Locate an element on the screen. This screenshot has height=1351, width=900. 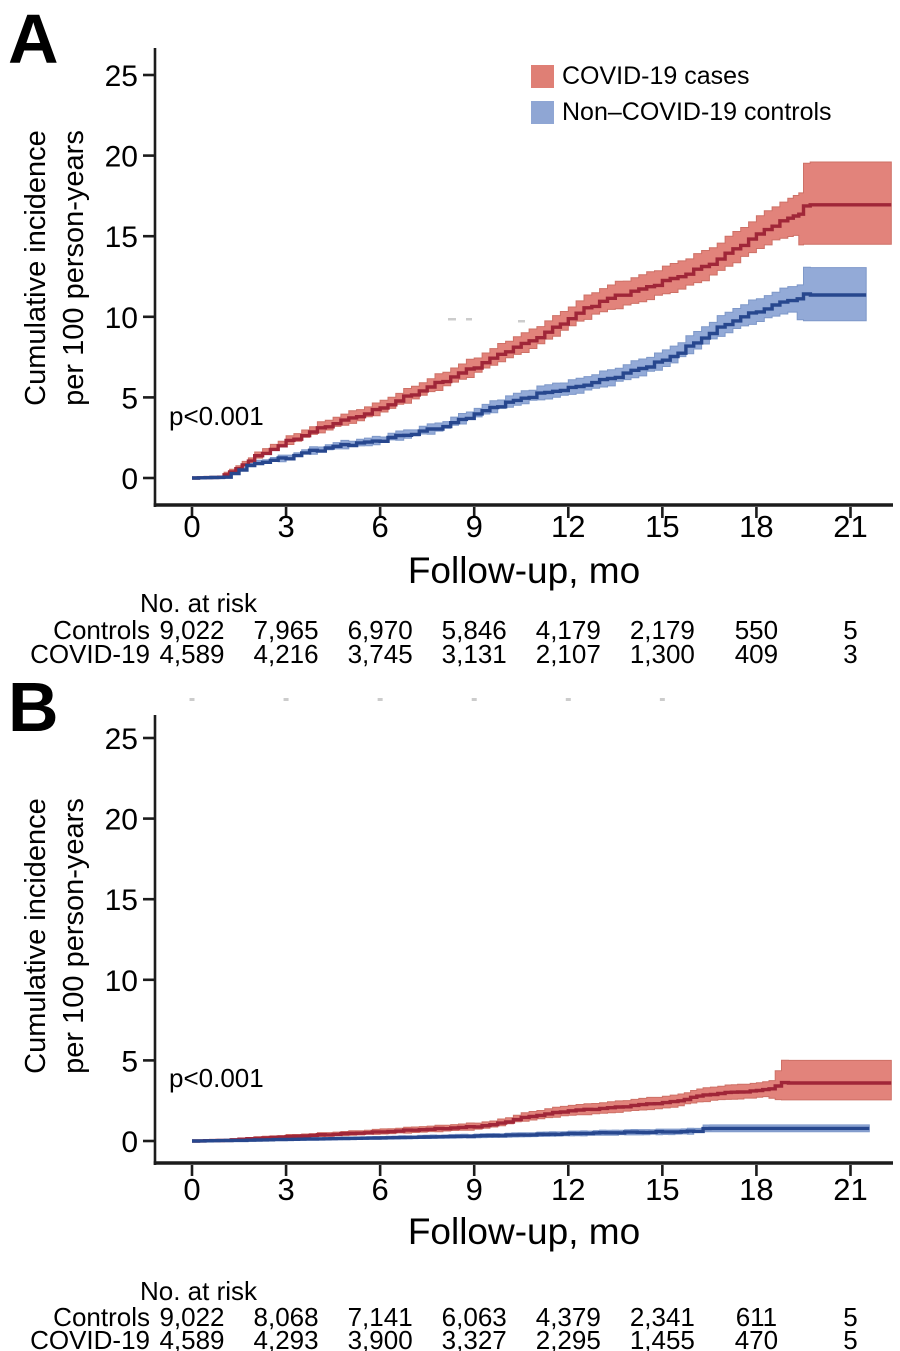
risk-value: 2,295 is located at coordinates (568, 1338).